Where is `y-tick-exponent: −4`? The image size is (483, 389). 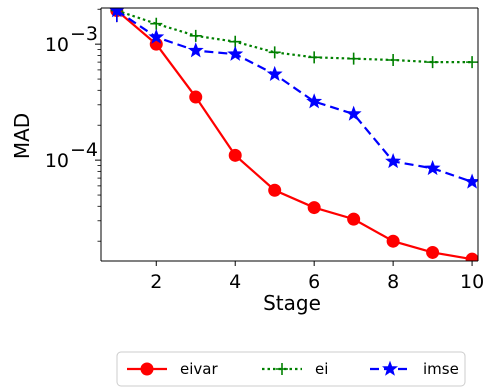
y-tick-exponent: −4 is located at coordinates (84, 150).